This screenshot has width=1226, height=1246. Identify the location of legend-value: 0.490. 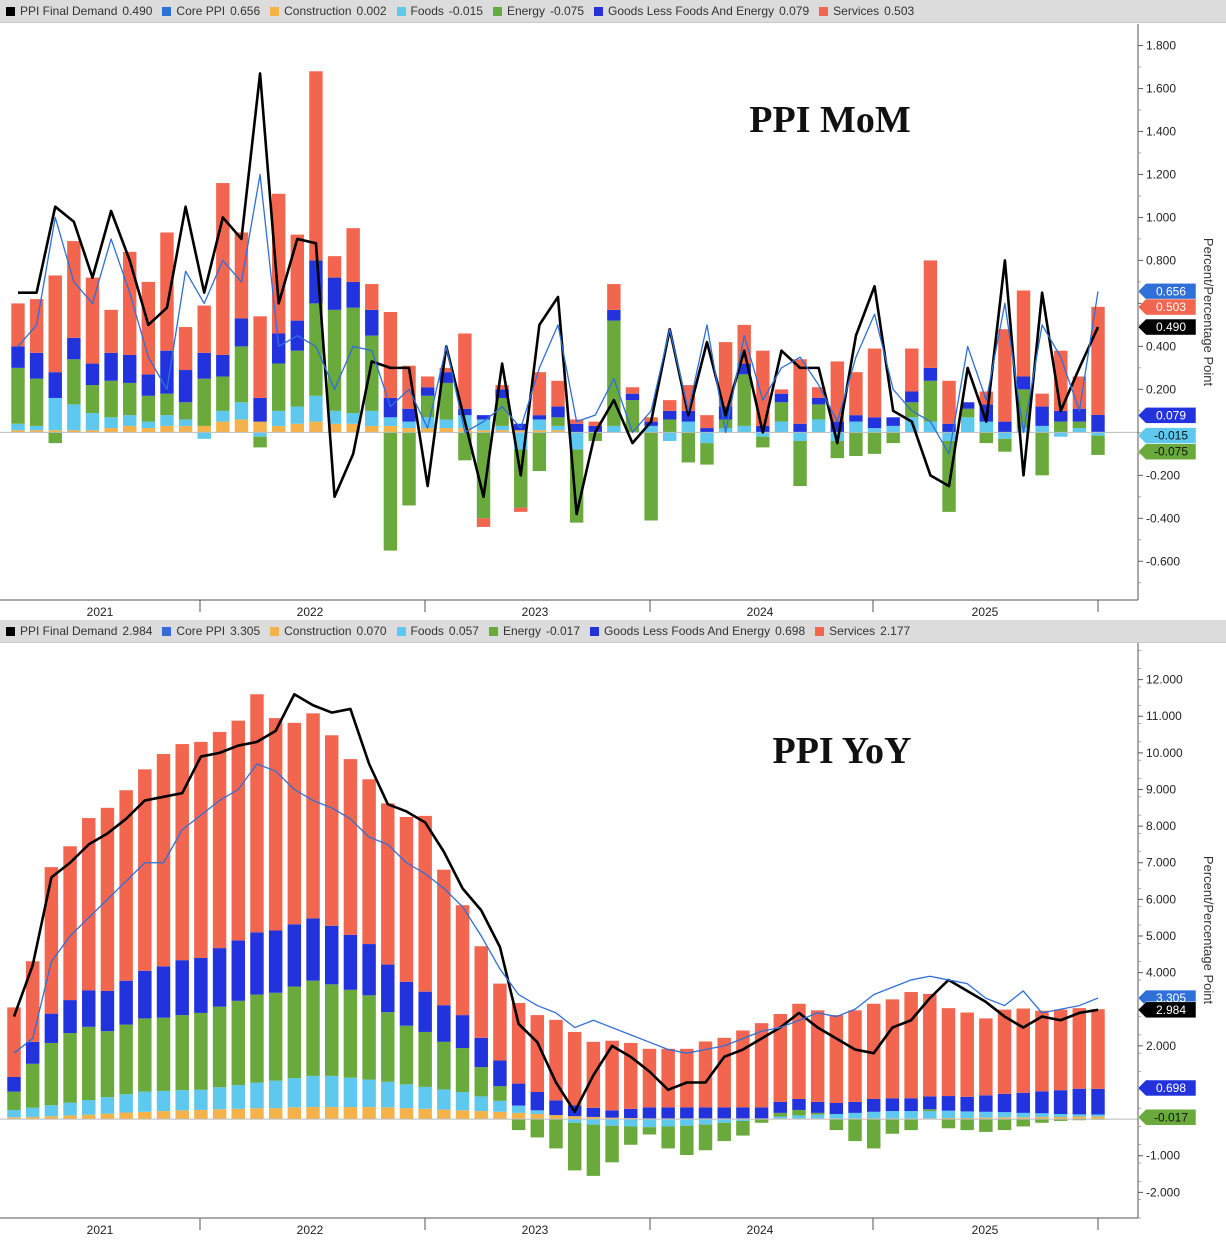
(137, 11).